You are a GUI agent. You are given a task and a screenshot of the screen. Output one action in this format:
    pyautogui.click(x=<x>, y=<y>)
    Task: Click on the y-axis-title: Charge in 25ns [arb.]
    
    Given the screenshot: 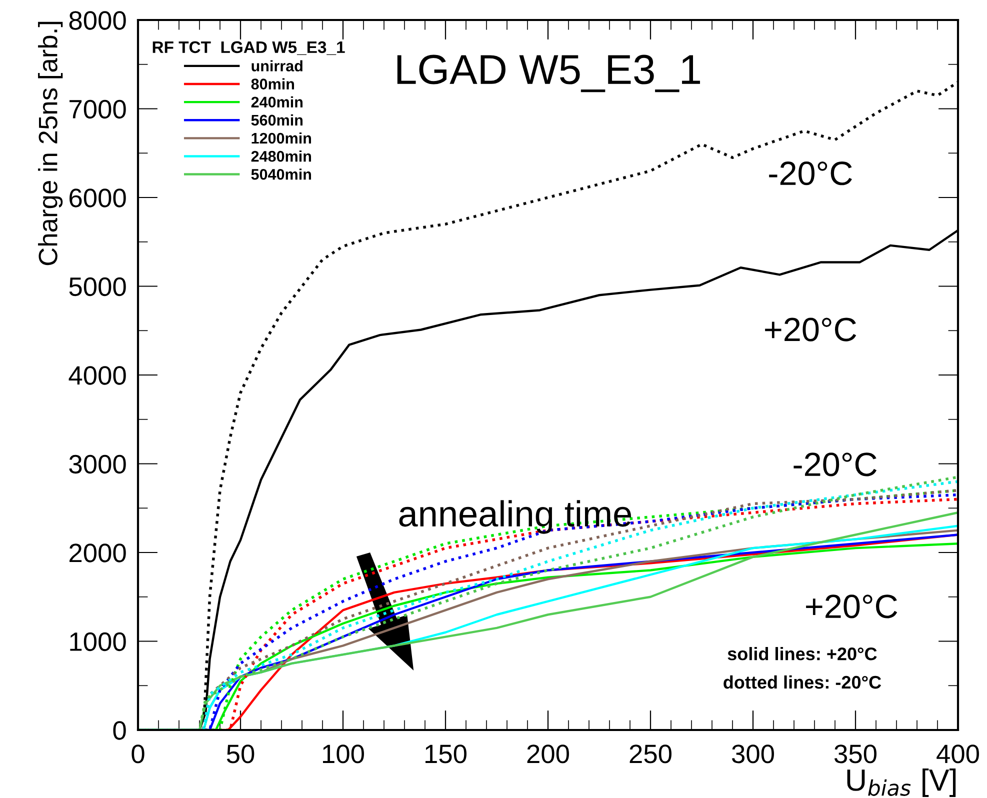 What is the action you would take?
    pyautogui.click(x=50, y=144)
    